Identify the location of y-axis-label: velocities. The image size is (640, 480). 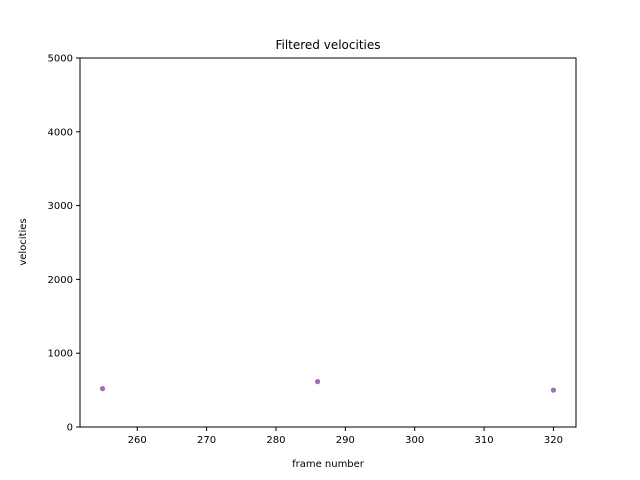
(23, 241).